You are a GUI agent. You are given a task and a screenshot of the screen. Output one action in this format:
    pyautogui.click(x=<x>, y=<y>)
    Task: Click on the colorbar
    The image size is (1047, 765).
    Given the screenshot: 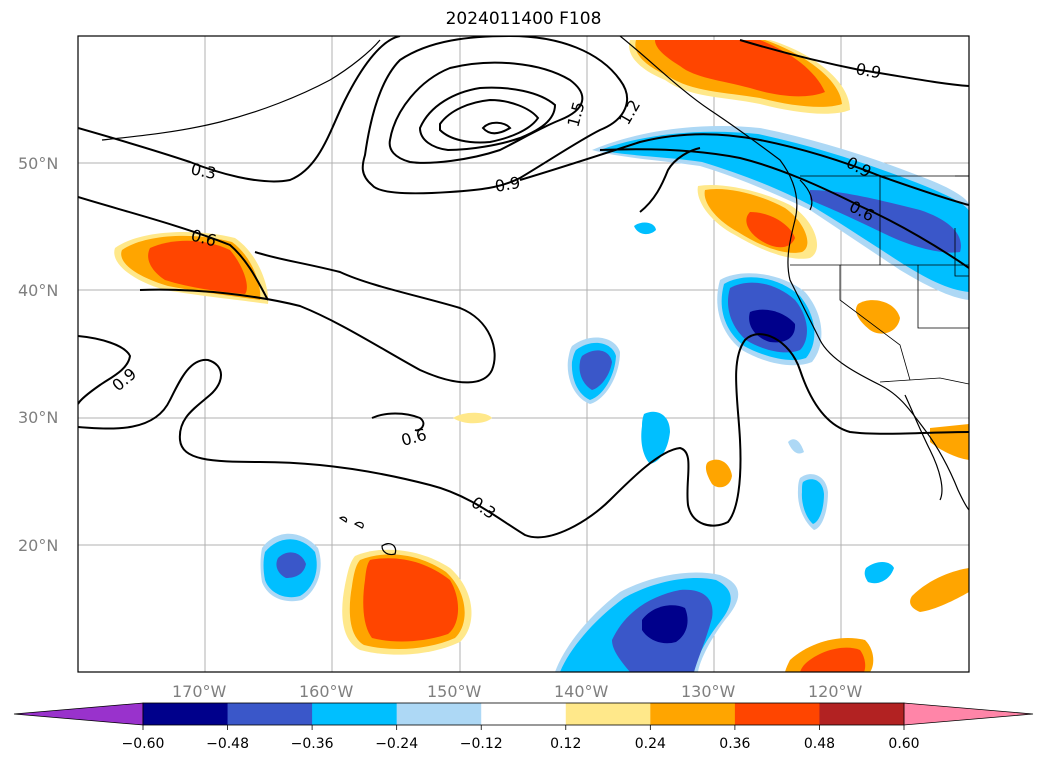 What is the action you would take?
    pyautogui.click(x=523, y=716)
    